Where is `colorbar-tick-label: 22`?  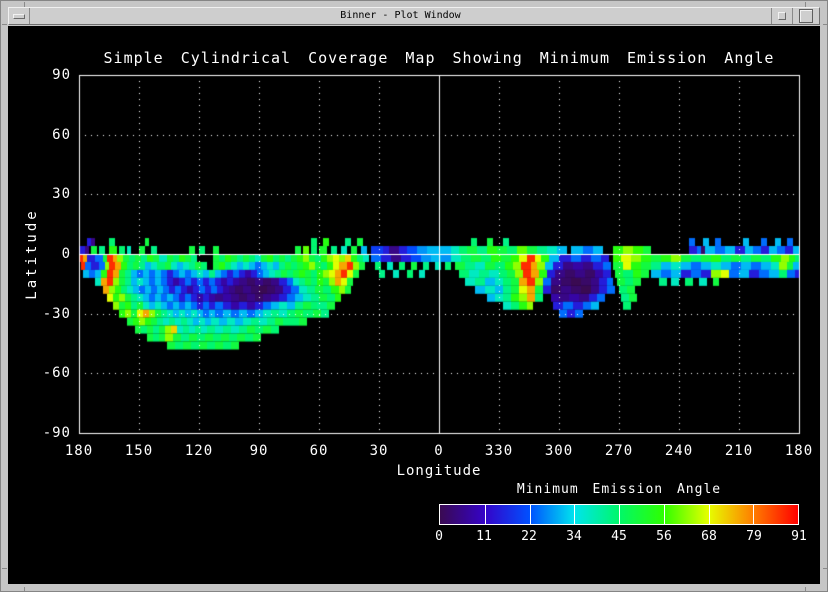 colorbar-tick-label: 22 is located at coordinates (529, 536).